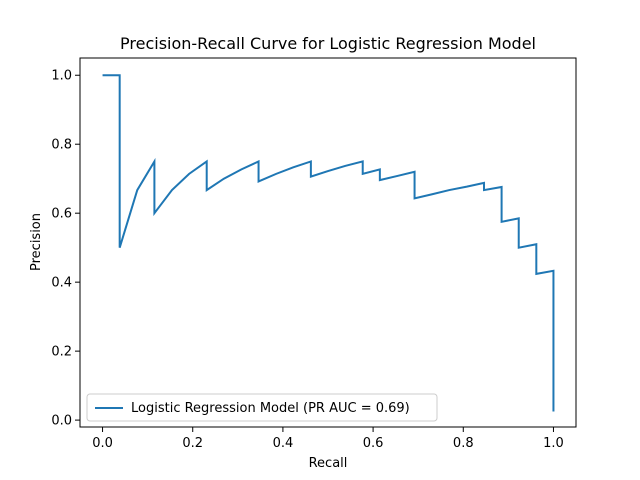 This screenshot has height=480, width=640. What do you see at coordinates (283, 443) in the screenshot?
I see `x-tick-label: 0.4` at bounding box center [283, 443].